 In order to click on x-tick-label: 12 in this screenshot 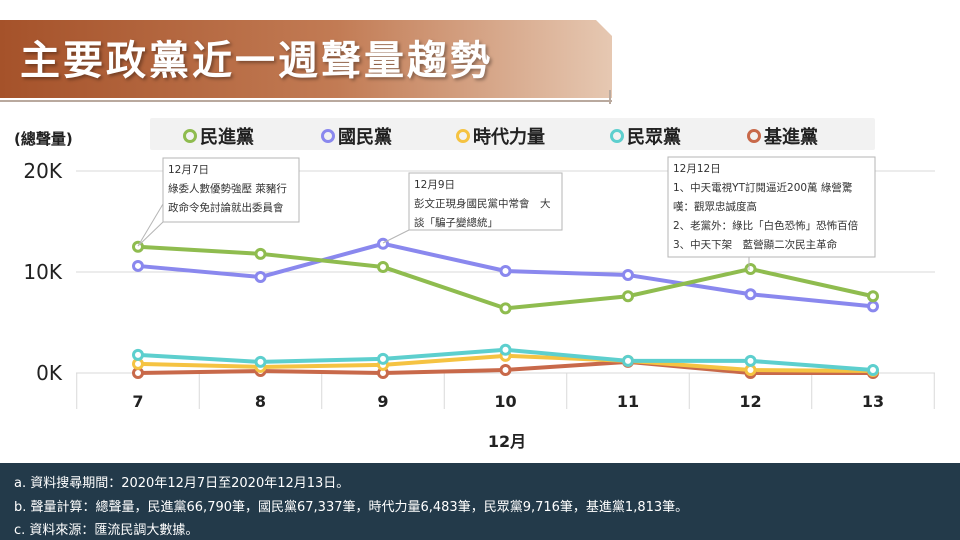, I will do `click(750, 401)`.